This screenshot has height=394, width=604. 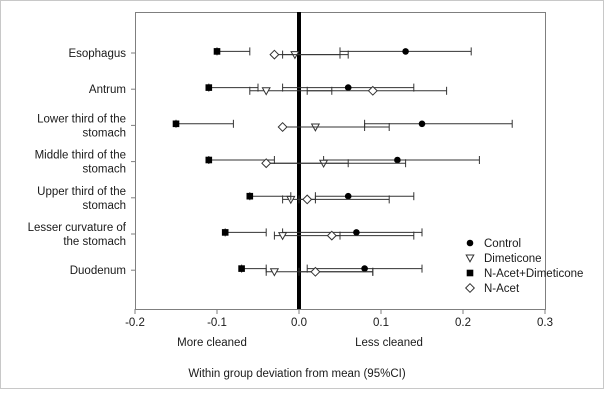 What do you see at coordinates (98, 271) in the screenshot?
I see `category-label: Duodenum` at bounding box center [98, 271].